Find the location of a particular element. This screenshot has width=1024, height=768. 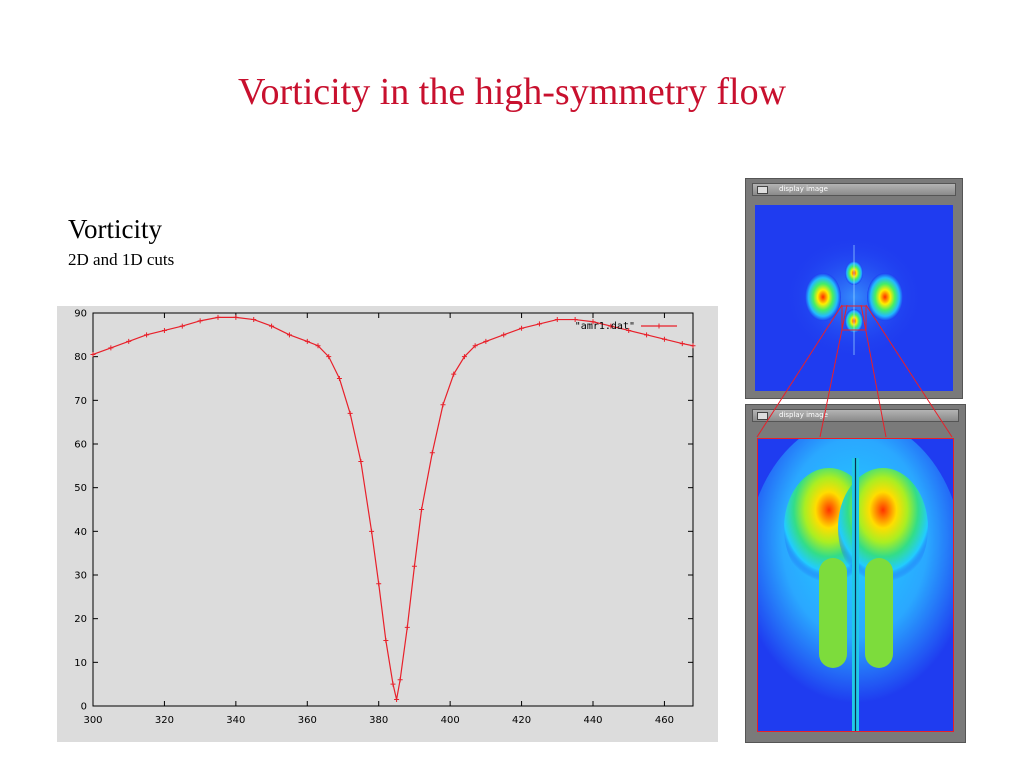

y-tick-label: 50 is located at coordinates (80, 488).